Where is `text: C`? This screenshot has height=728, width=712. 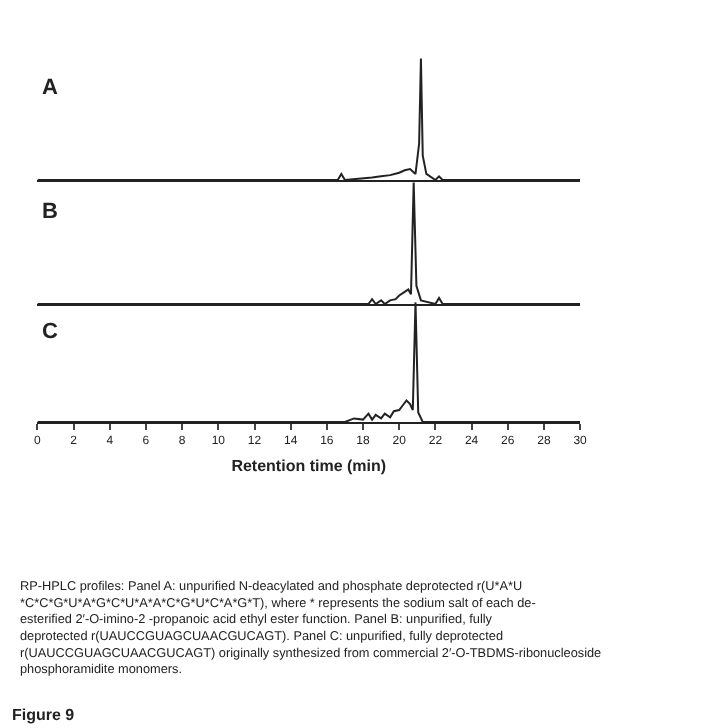
text: C is located at coordinates (50, 332).